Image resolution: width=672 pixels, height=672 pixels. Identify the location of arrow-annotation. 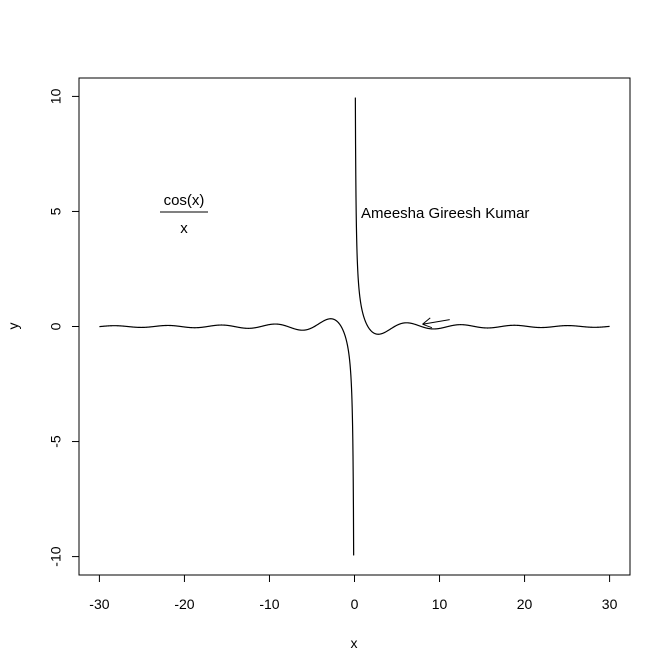
(436, 323).